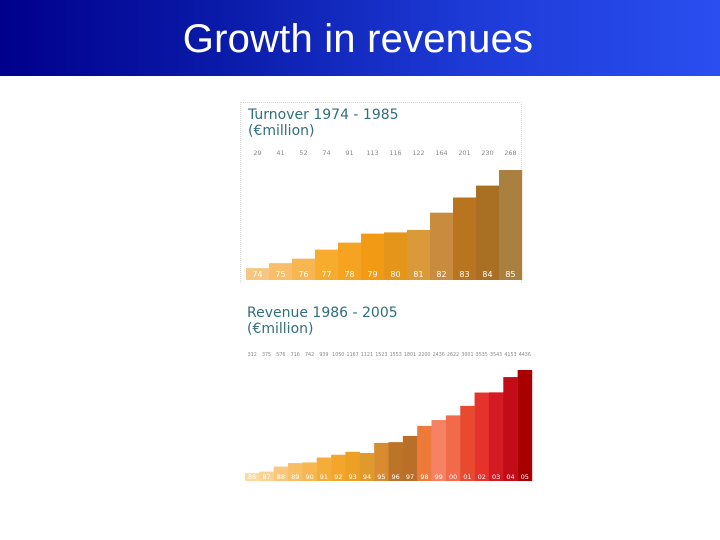 The image size is (720, 540). Describe the element at coordinates (482, 477) in the screenshot. I see `category-label: 02` at that location.